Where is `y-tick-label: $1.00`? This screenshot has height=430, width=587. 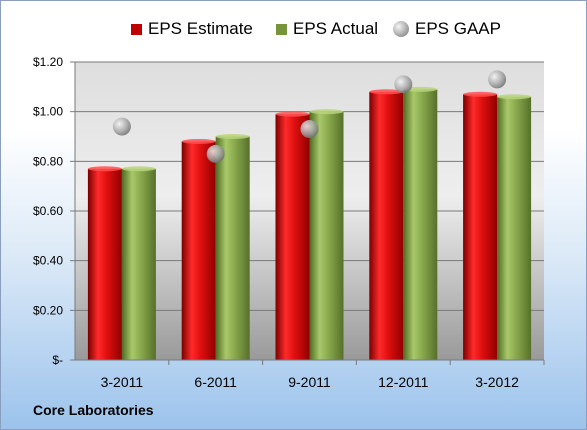 y-tick-label: $1.00 is located at coordinates (48, 112).